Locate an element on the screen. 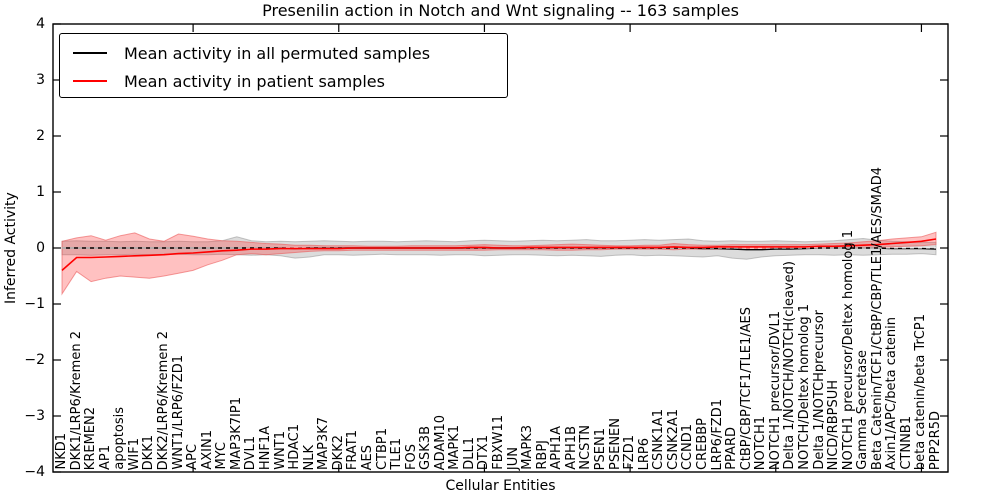 The width and height of the screenshot is (1000, 500). x-tick-label: beta catenin/beta TrCP1 is located at coordinates (921, 391).